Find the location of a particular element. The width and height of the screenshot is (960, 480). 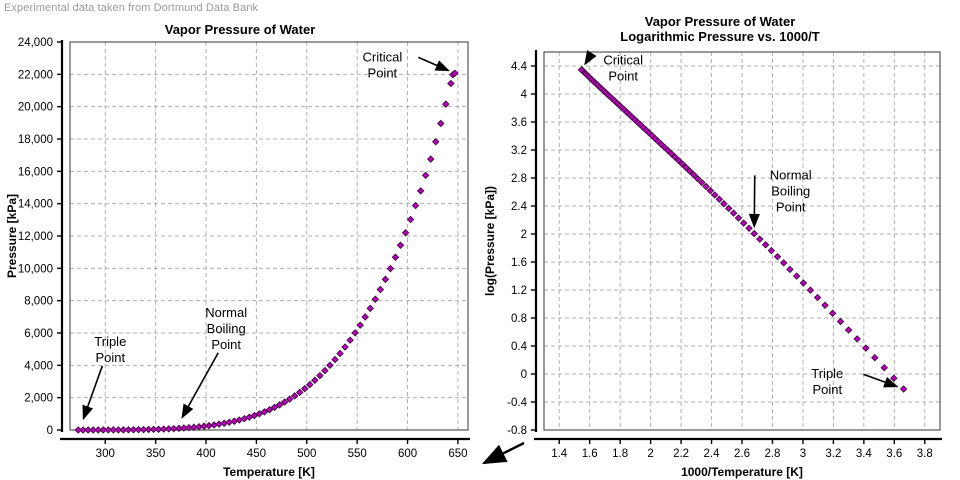

x-tick-label: 3.8 is located at coordinates (925, 454).